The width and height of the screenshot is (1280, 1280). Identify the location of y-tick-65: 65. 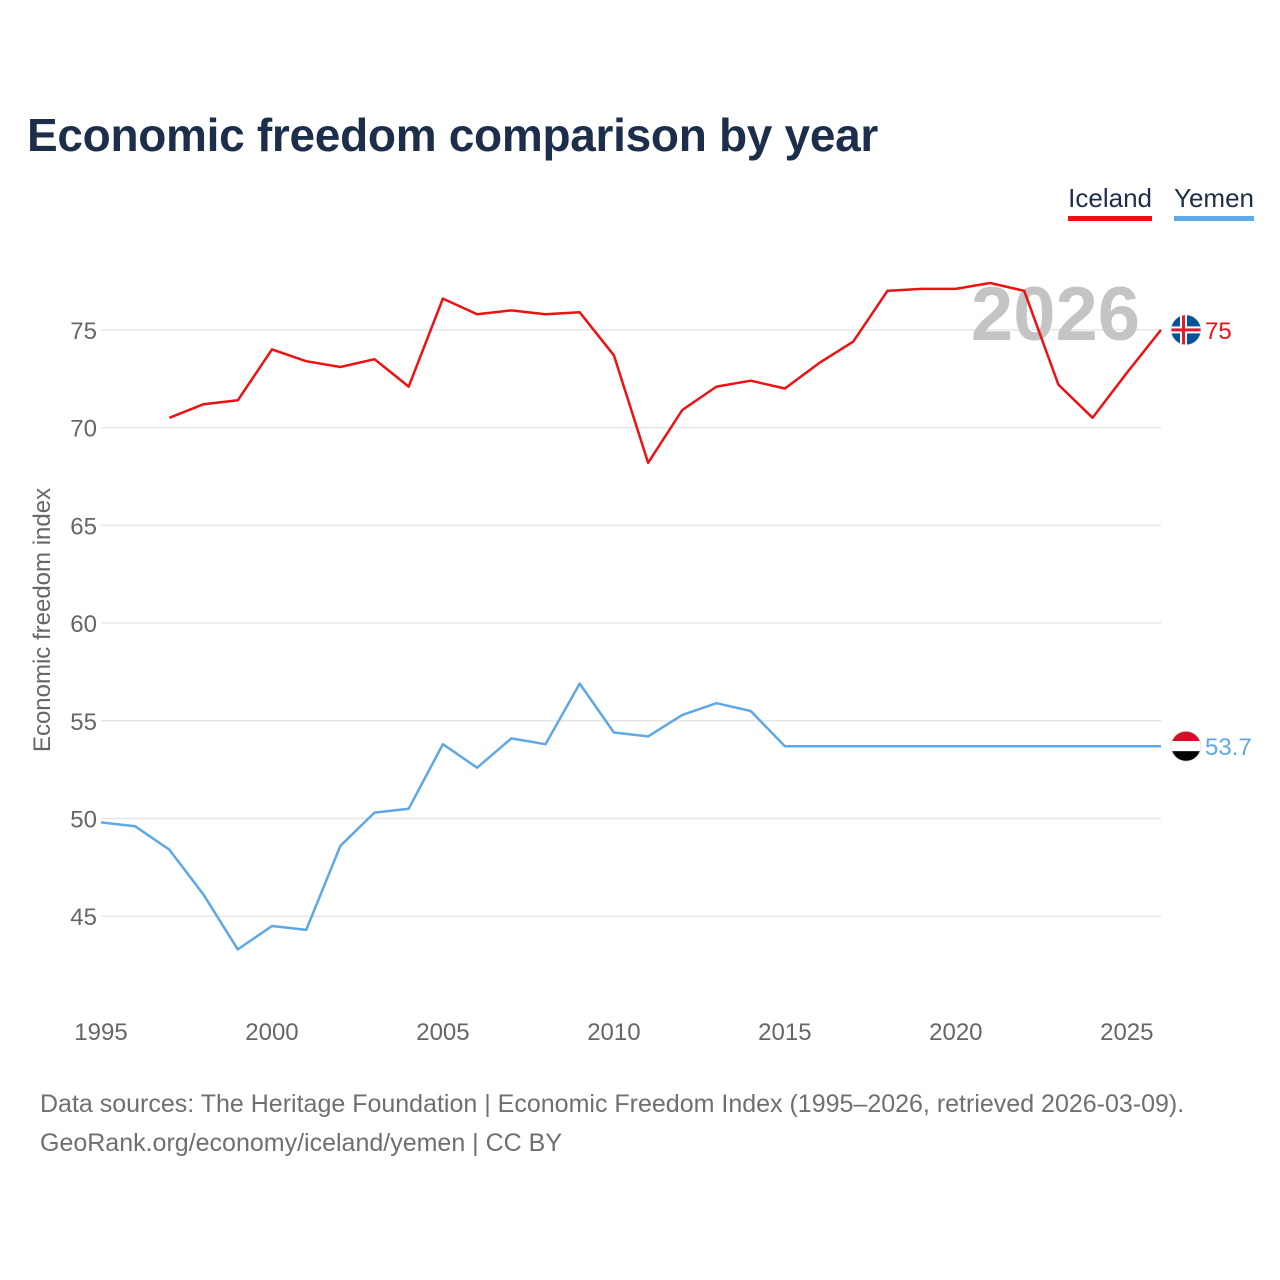
(83, 526).